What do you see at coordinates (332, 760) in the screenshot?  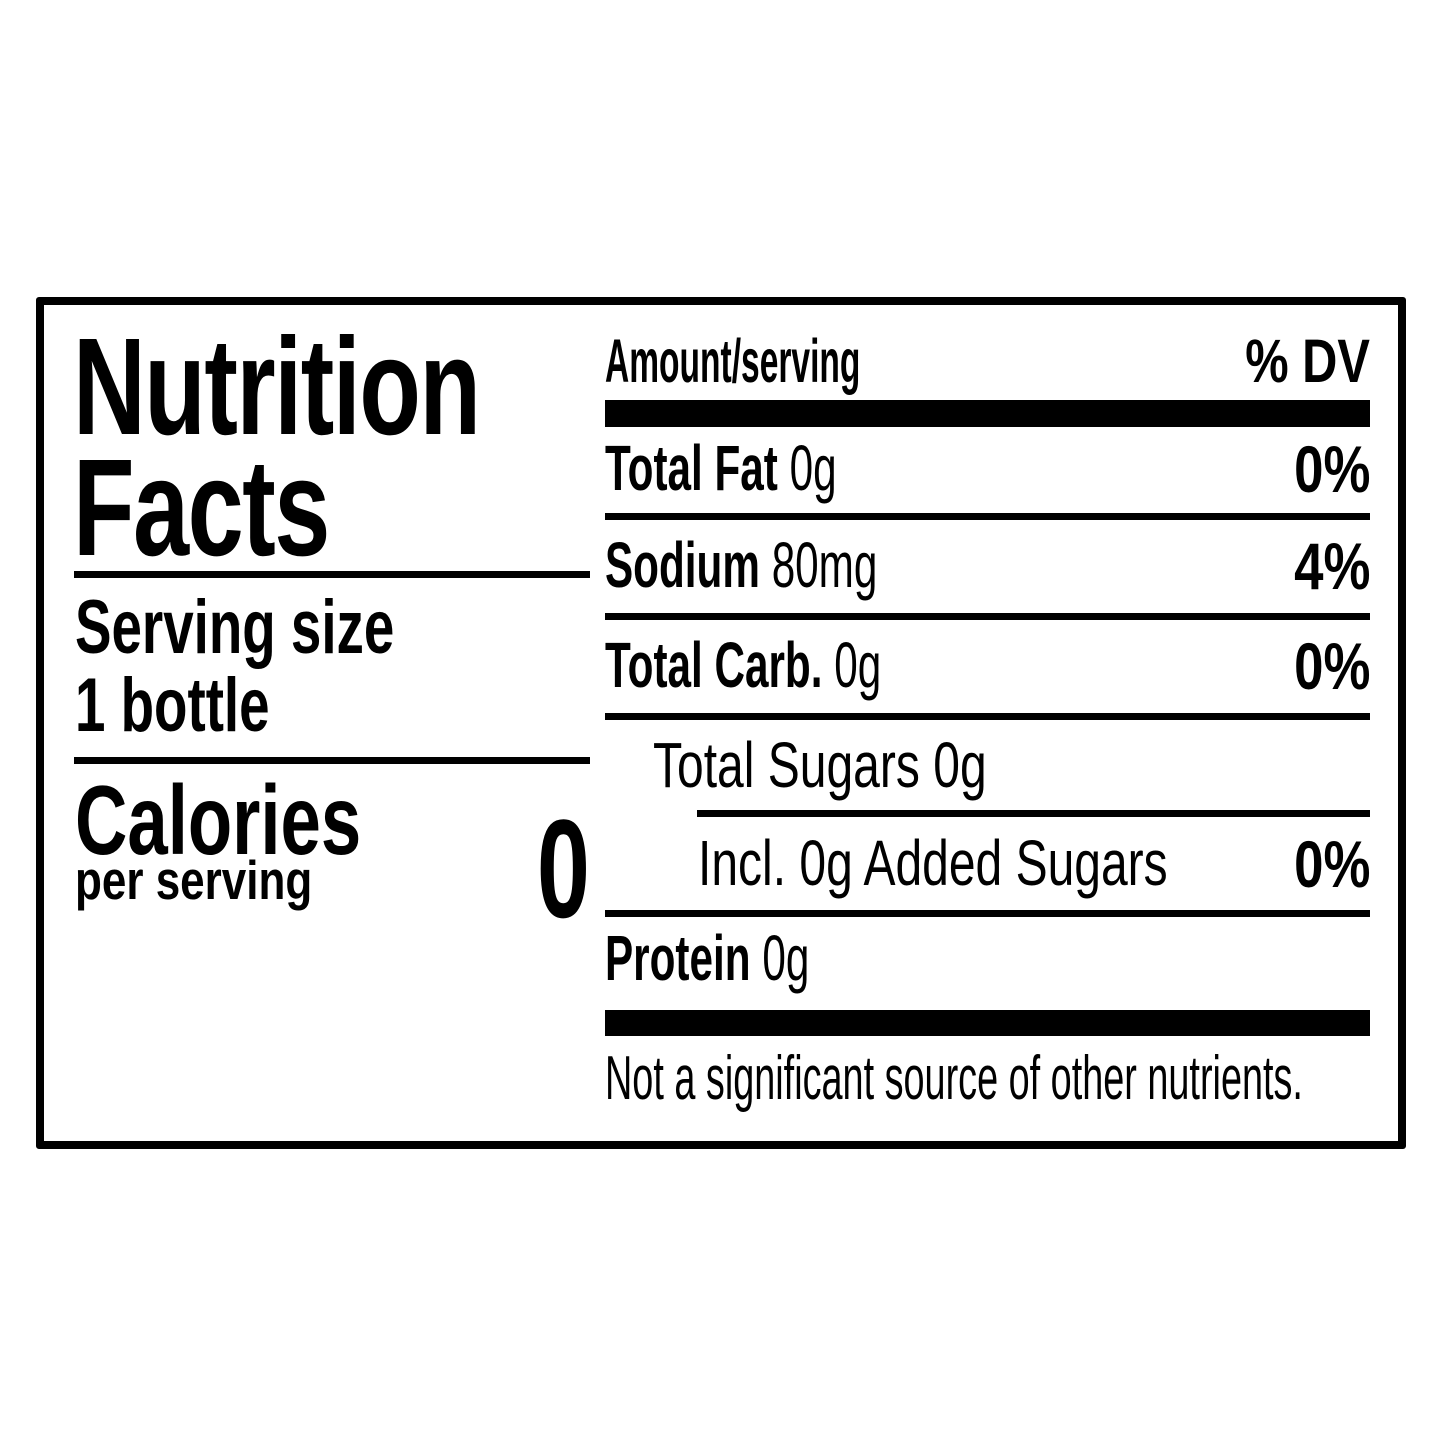 I see `left-divider-bottom` at bounding box center [332, 760].